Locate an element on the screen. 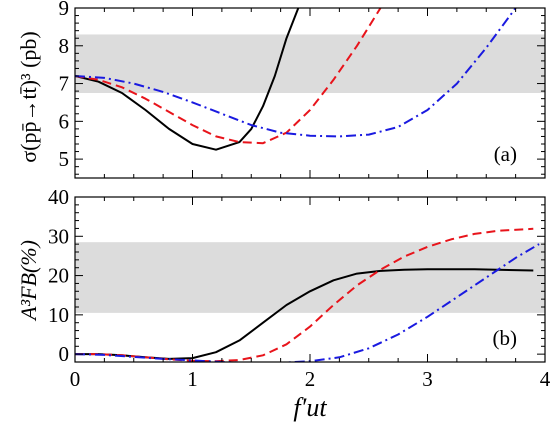 The height and width of the screenshot is (425, 554). y-tick-label: 5 is located at coordinates (64, 159).